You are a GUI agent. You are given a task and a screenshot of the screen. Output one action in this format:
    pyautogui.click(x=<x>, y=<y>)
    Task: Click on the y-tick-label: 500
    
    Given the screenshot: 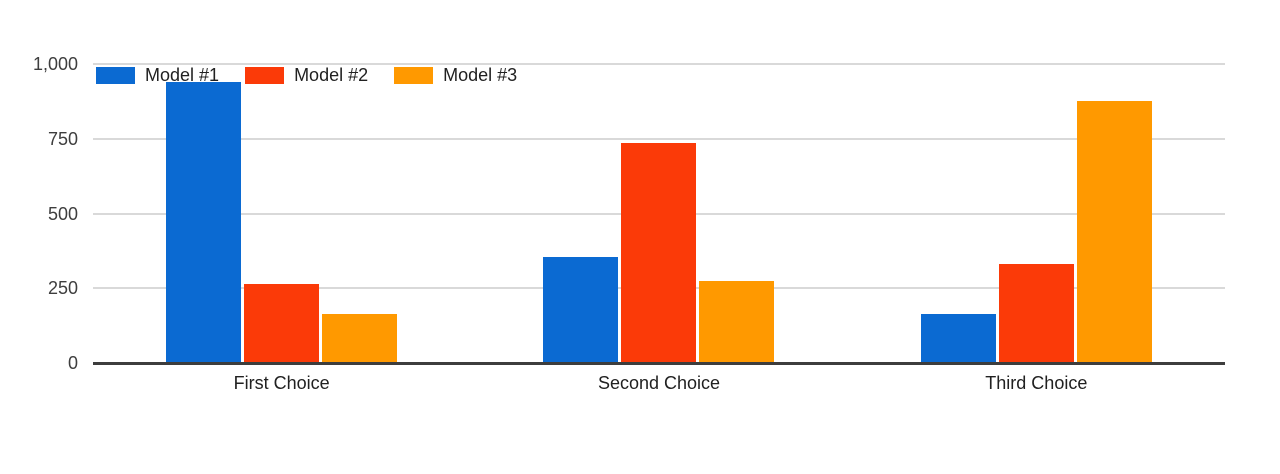 What is the action you would take?
    pyautogui.click(x=62, y=213)
    